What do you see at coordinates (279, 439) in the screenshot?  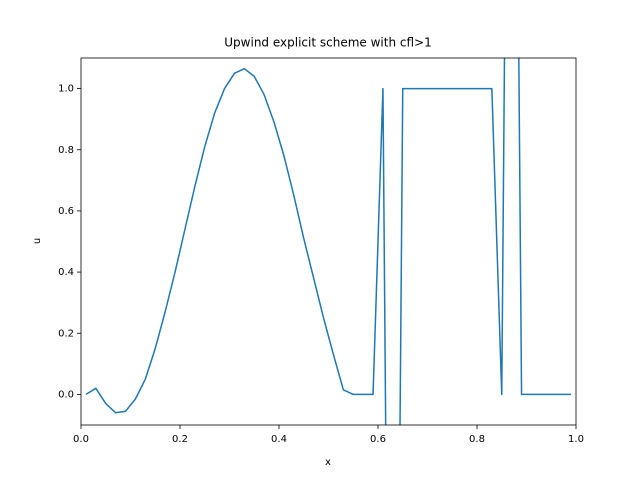 I see `x-tick-label: 0.4` at bounding box center [279, 439].